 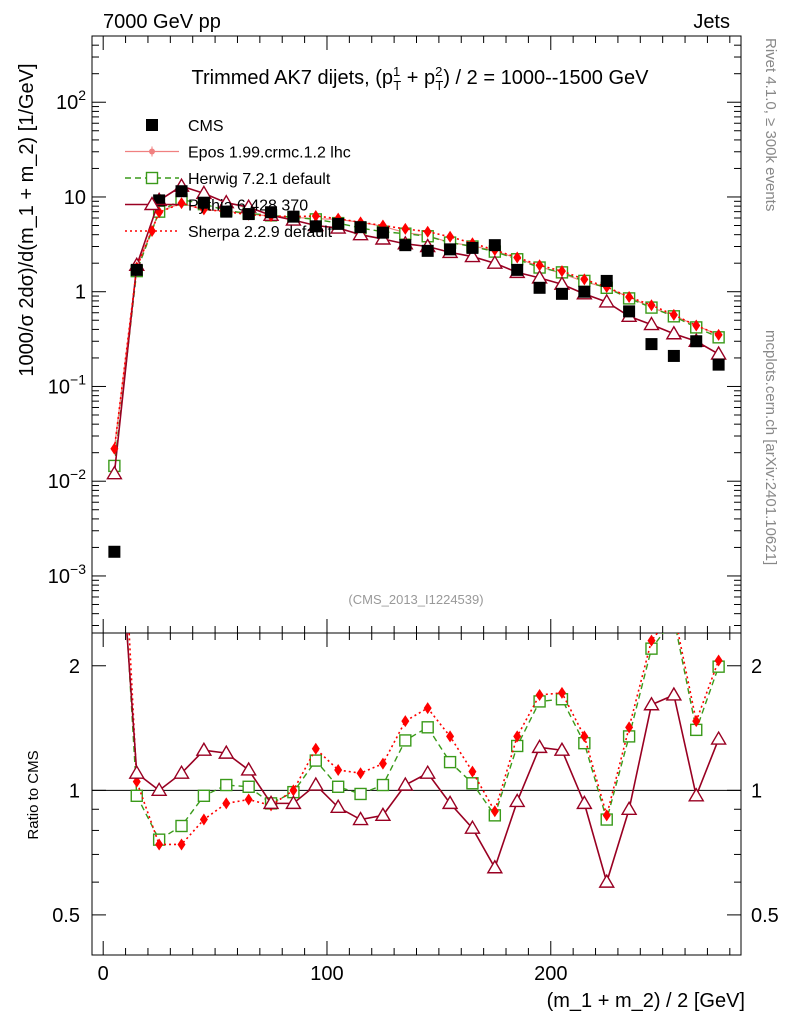 I want to click on legend-entry-sherpa: Sherpa 2.2.9 default, so click(x=229, y=232).